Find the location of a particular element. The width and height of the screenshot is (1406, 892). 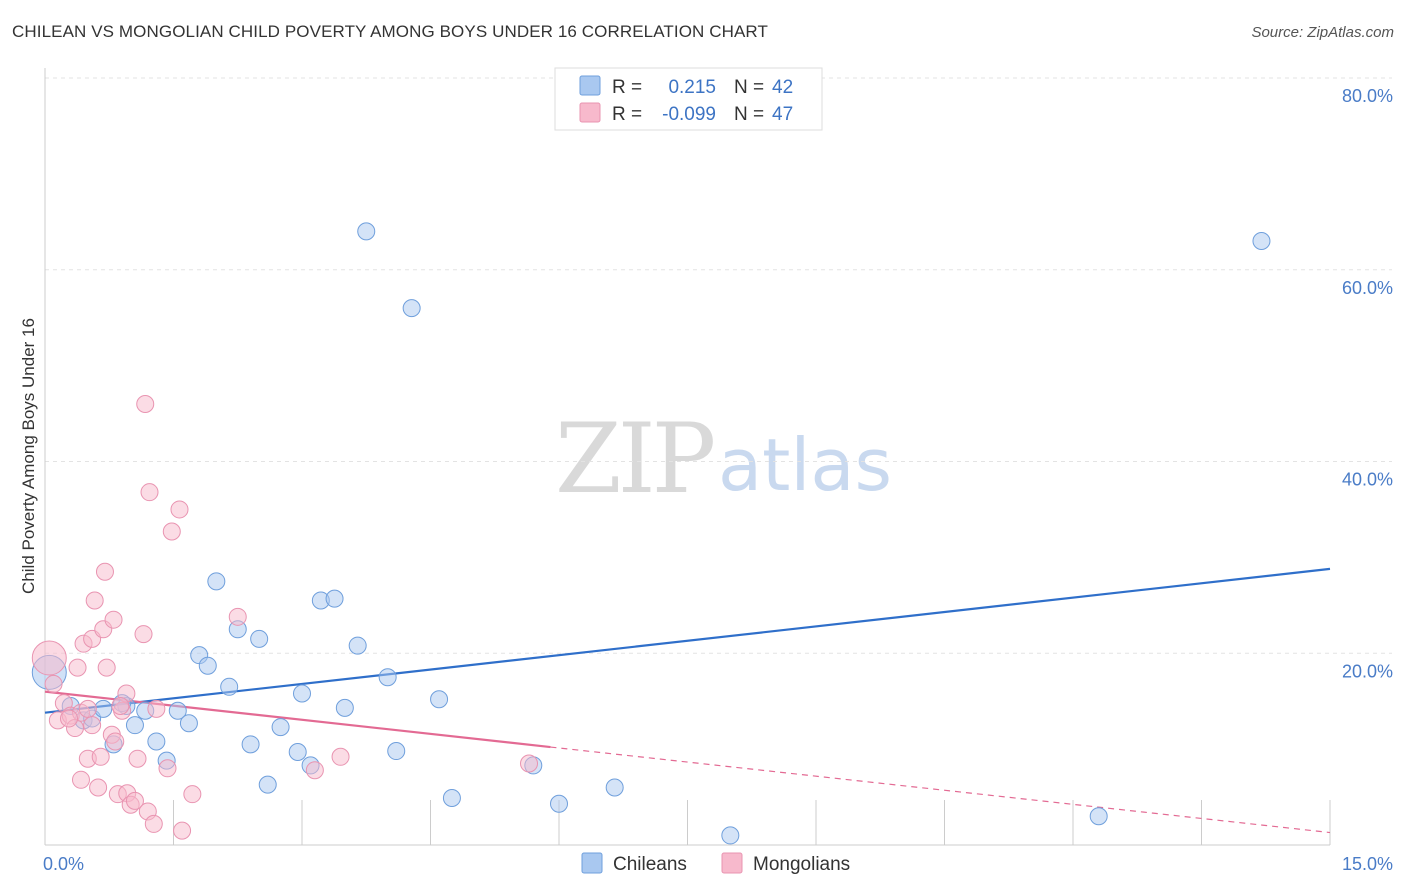

bottom-legend: Chileans Mongolians is located at coordinates (715, 863).